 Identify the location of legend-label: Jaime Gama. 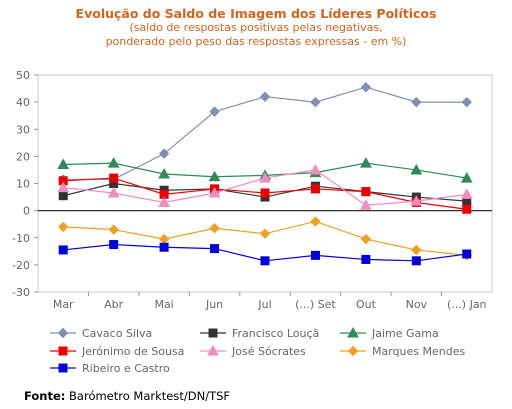
(405, 333).